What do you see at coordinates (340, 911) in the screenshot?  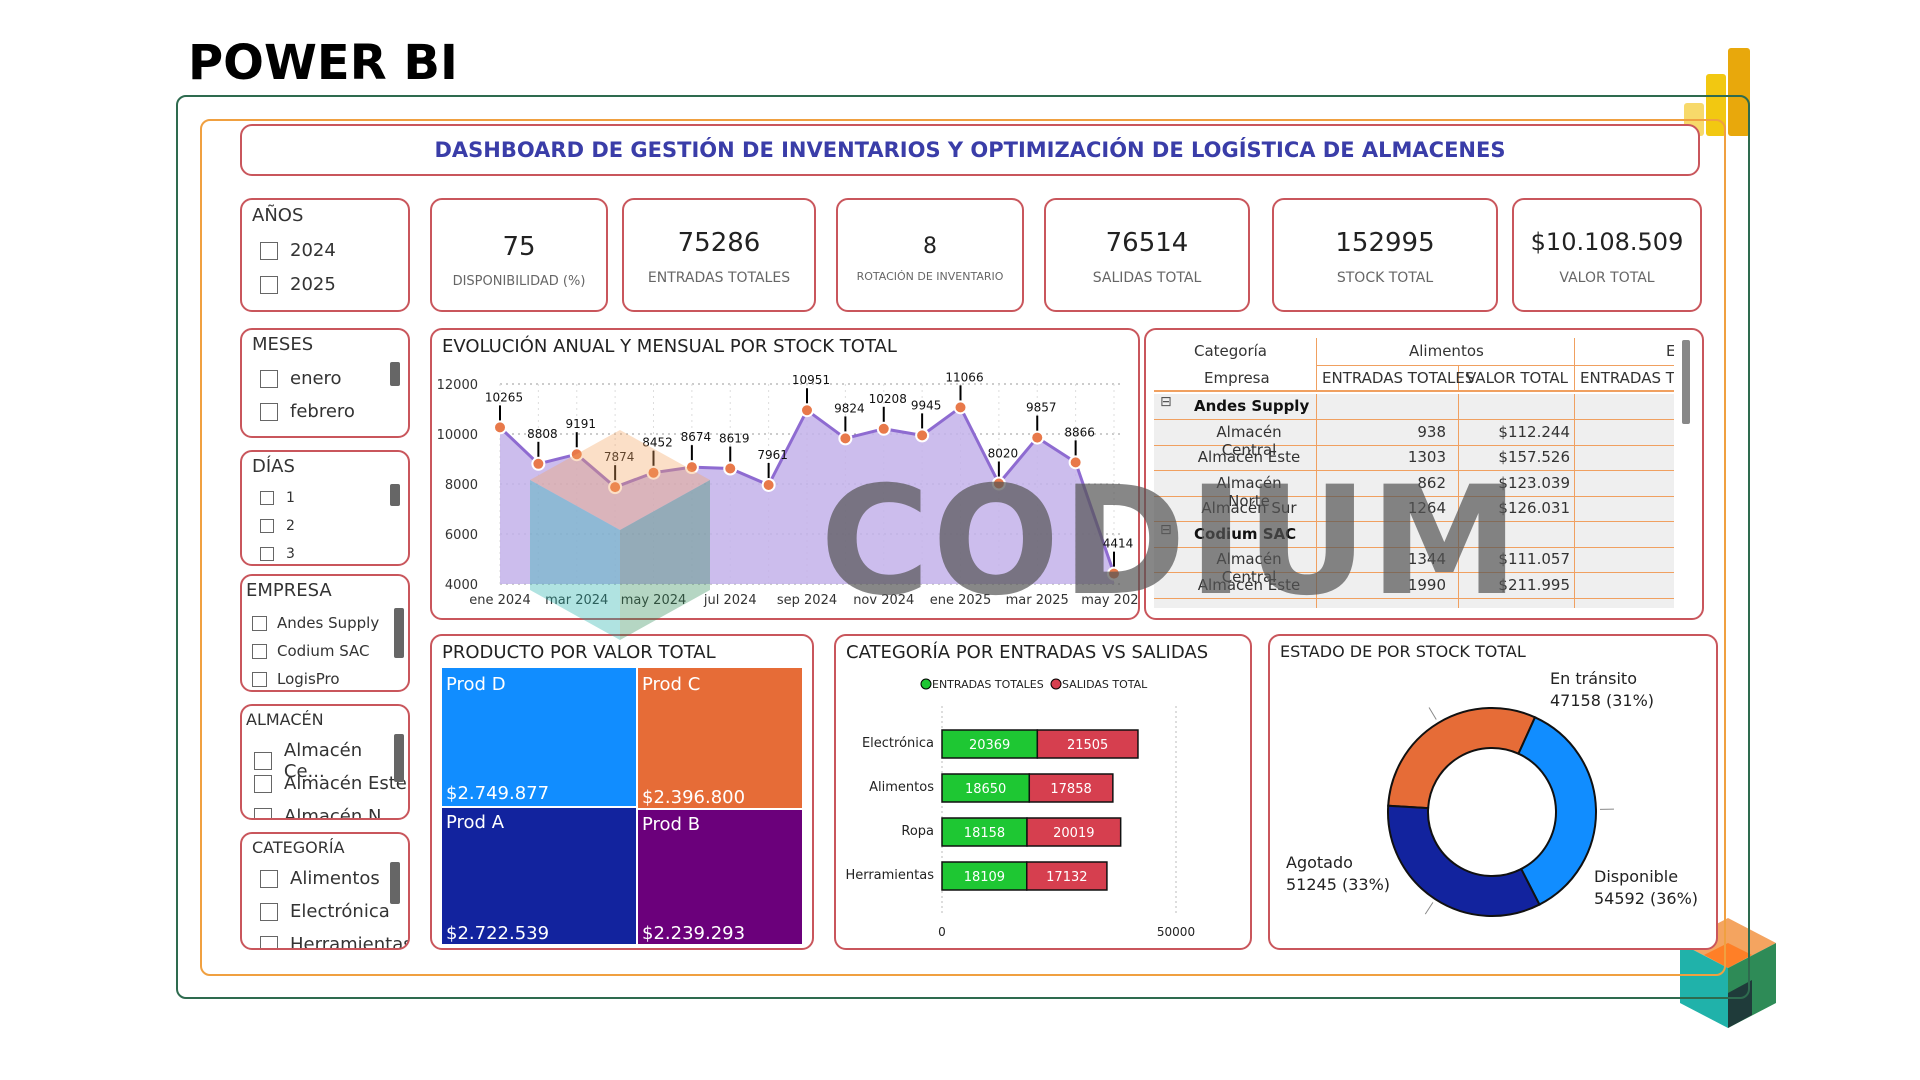 I see `option-label: Electrónica` at bounding box center [340, 911].